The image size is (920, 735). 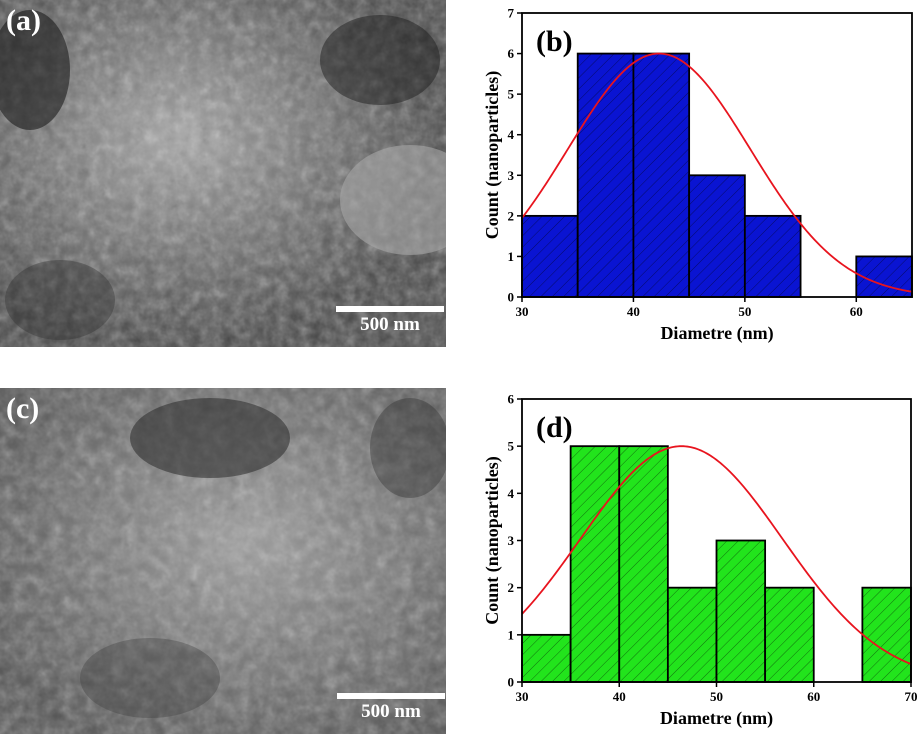 What do you see at coordinates (911, 696) in the screenshot?
I see `x-tick-label-d-4: 70` at bounding box center [911, 696].